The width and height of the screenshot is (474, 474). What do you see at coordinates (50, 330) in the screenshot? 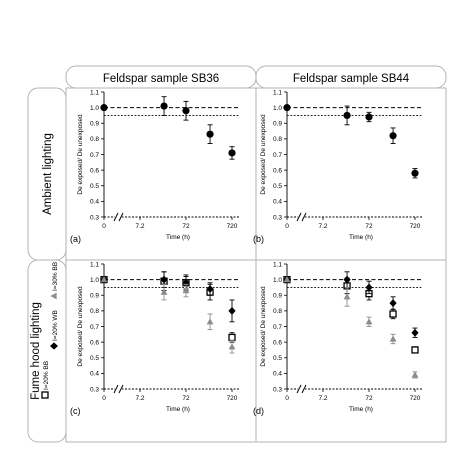
I see `fume-hood-legend: I=20% BB I=20% WB I=30% BB` at bounding box center [50, 330].